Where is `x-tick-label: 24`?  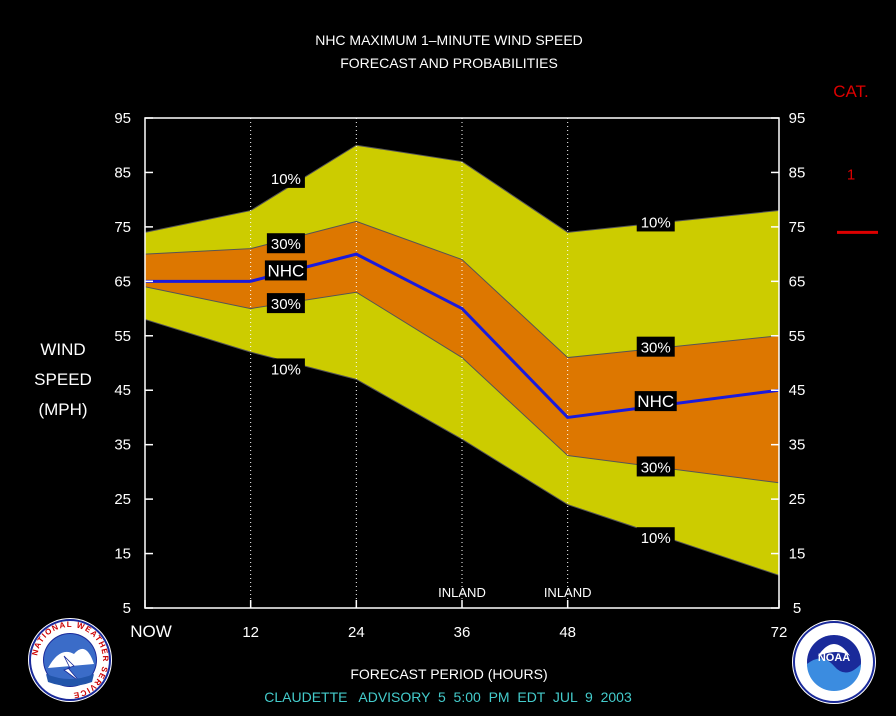 x-tick-label: 24 is located at coordinates (356, 632).